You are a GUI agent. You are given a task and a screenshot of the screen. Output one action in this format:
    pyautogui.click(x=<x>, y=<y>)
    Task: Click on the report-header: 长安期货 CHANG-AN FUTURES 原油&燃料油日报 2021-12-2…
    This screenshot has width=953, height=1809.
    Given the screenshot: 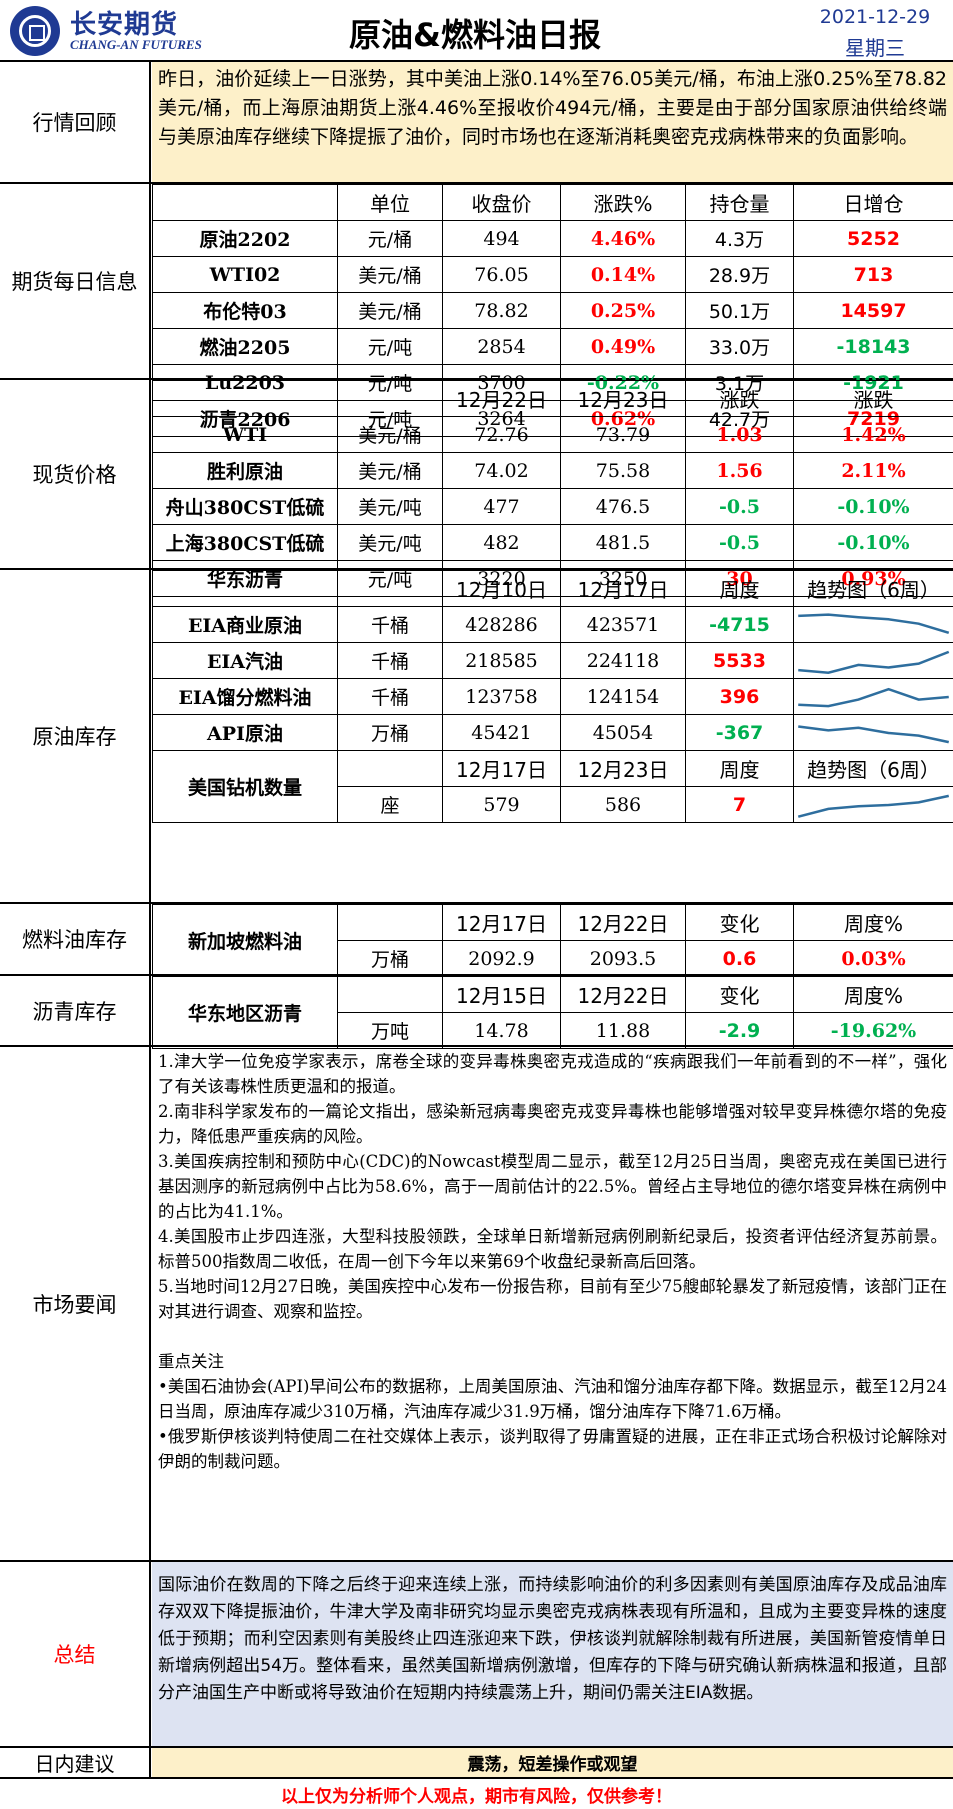 What is the action you would take?
    pyautogui.click(x=476, y=31)
    